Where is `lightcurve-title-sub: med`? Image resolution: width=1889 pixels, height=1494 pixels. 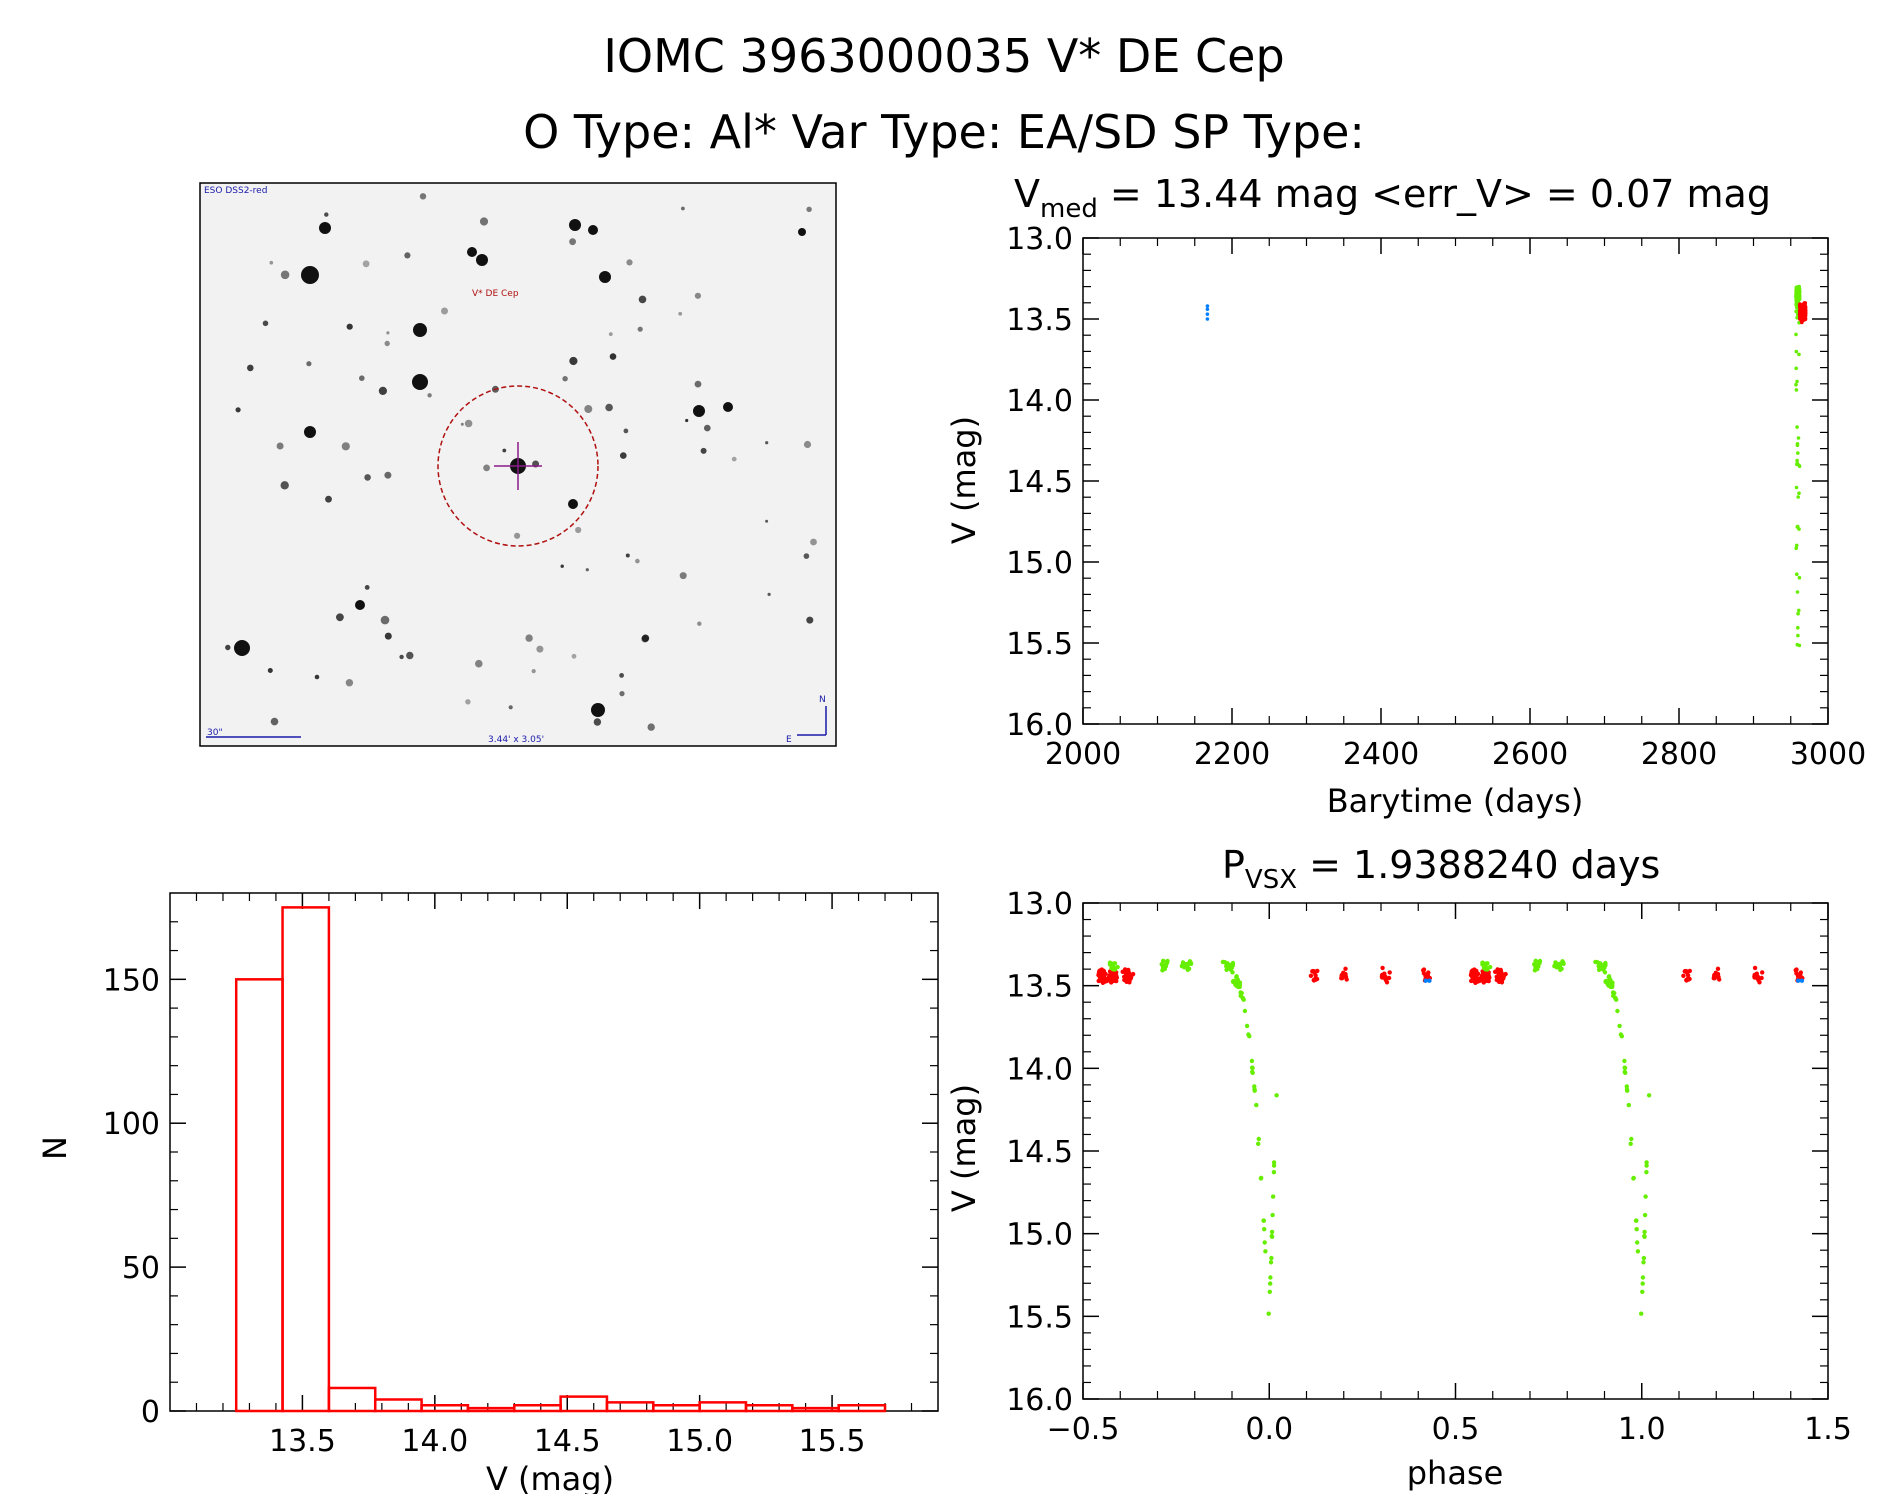
lightcurve-title-sub: med is located at coordinates (1069, 209).